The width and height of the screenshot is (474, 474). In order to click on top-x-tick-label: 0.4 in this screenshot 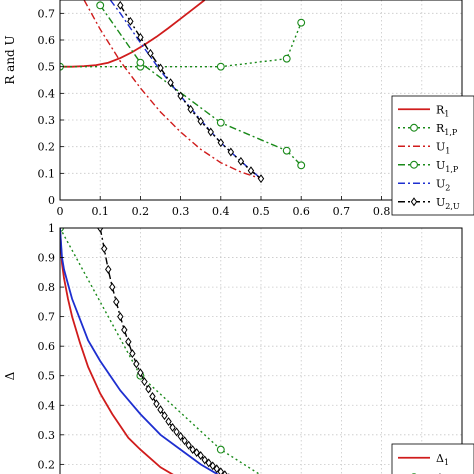, I will do `click(221, 211)`.